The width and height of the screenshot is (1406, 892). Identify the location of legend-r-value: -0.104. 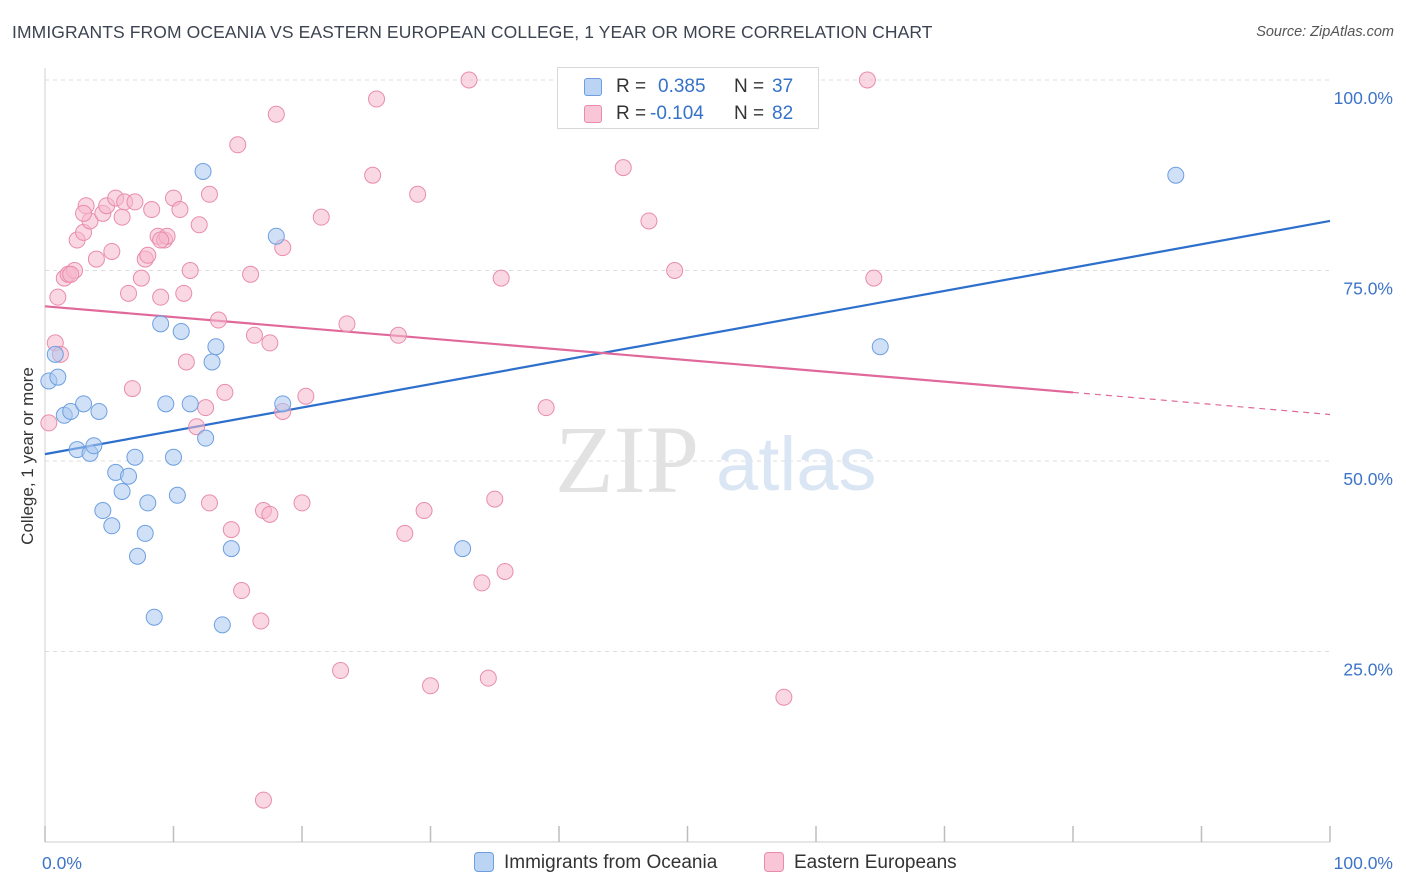
(677, 113).